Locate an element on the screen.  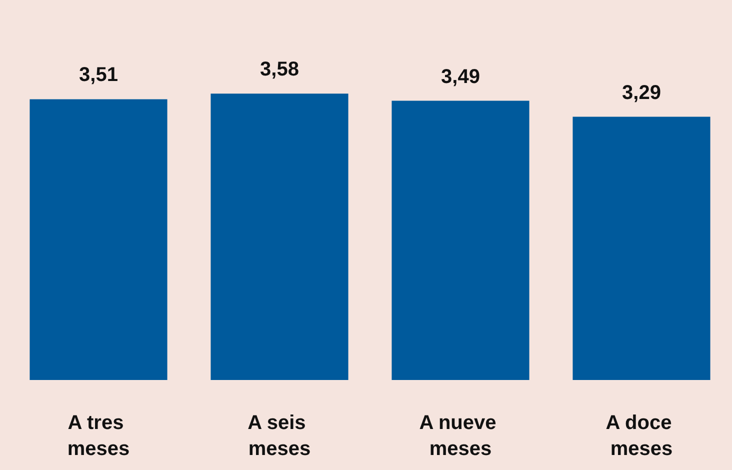
data-label: 3,29 is located at coordinates (641, 93).